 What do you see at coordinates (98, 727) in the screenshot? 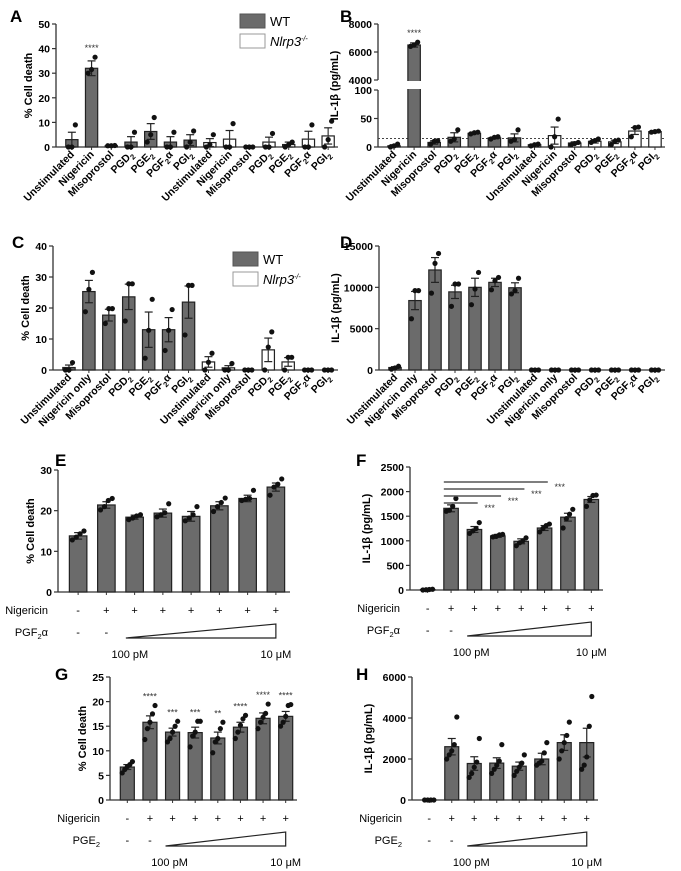
I see `y-tick-label: 15` at bounding box center [98, 727].